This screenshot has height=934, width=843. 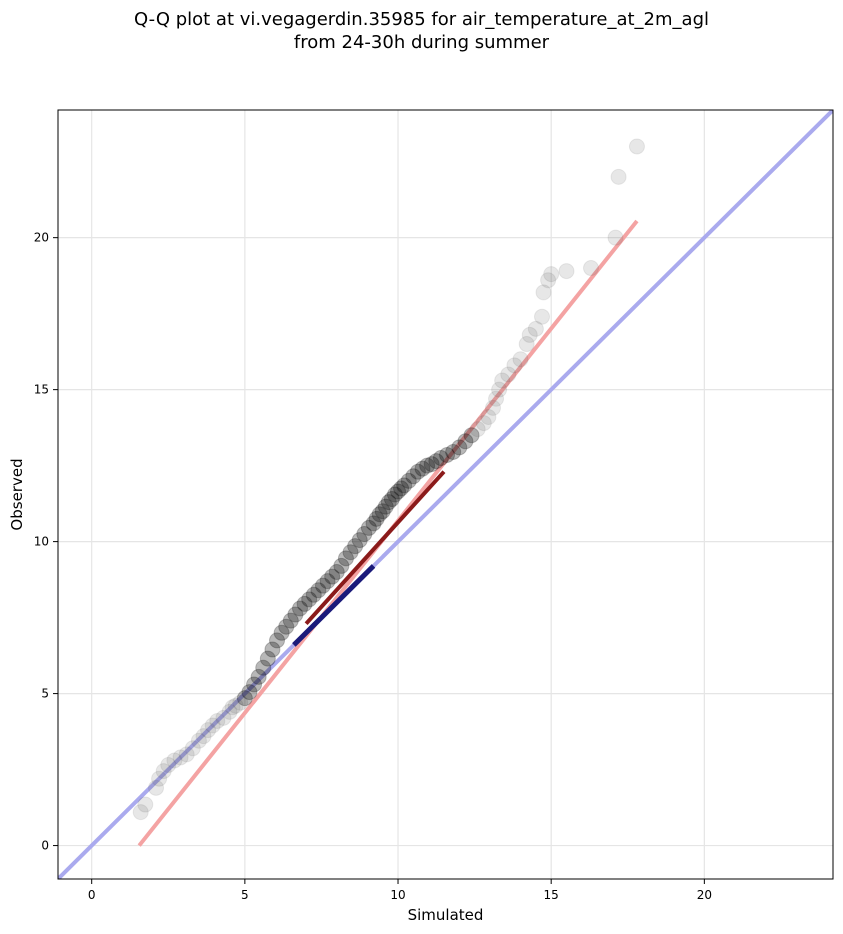 What do you see at coordinates (45, 846) in the screenshot?
I see `y-tick-label: 0` at bounding box center [45, 846].